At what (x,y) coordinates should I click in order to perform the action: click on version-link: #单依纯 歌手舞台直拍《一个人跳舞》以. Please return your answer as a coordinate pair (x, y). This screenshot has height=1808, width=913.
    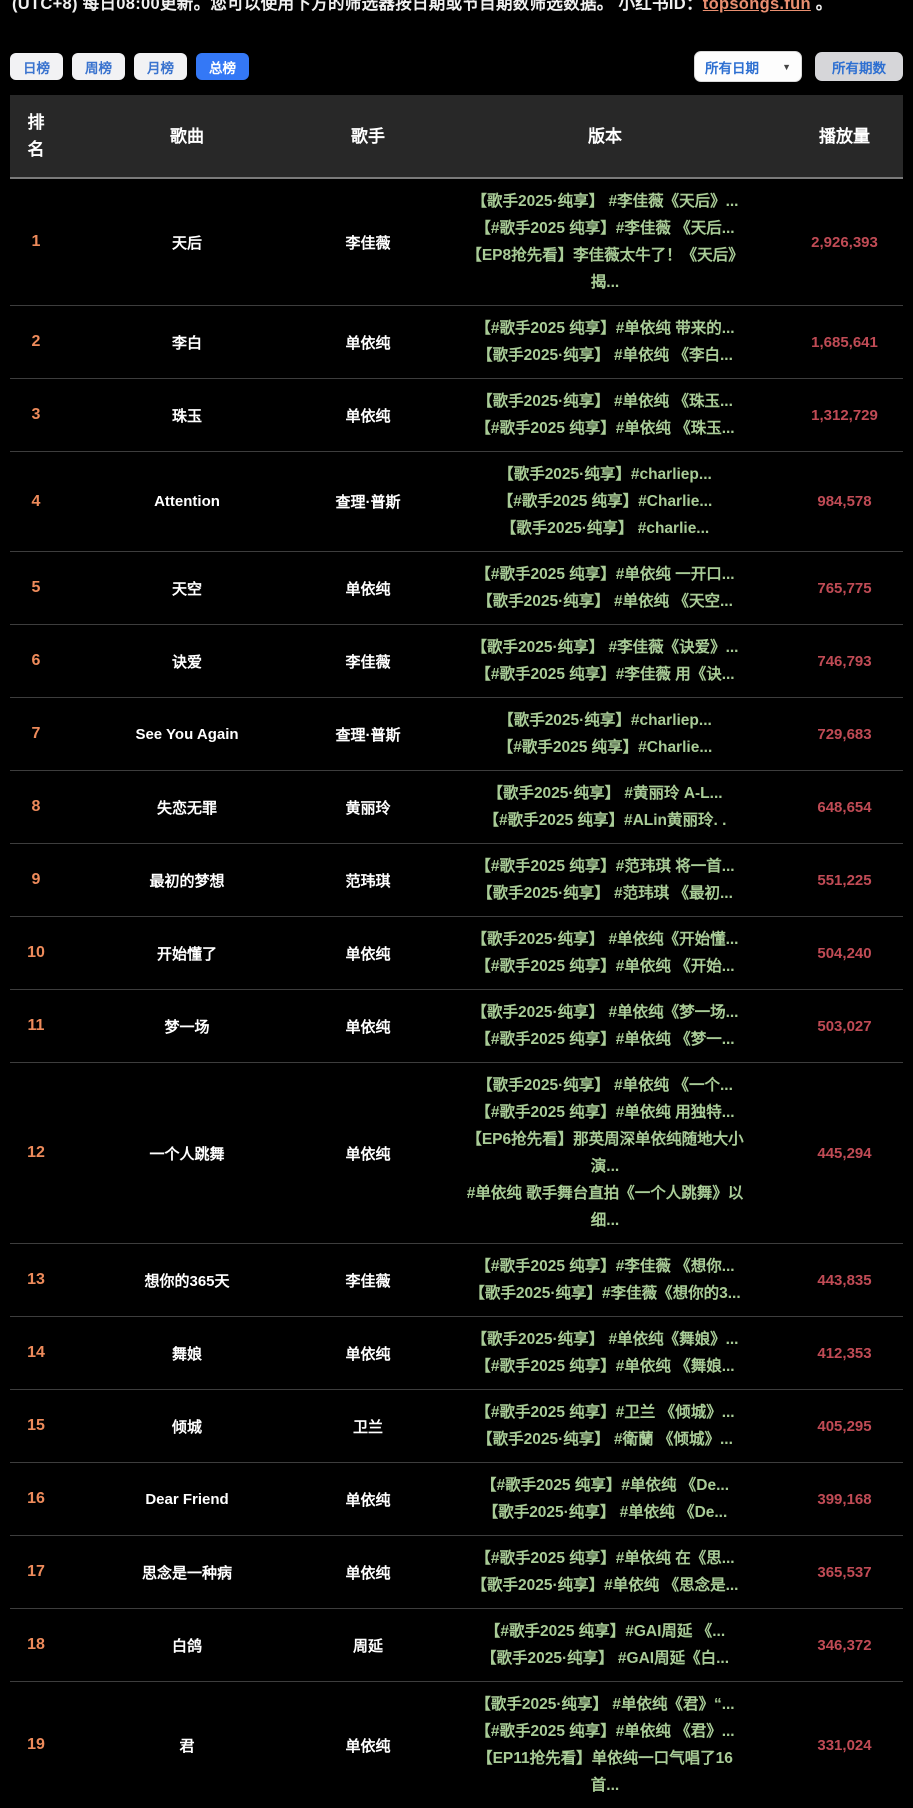
    Looking at the image, I should click on (605, 1193).